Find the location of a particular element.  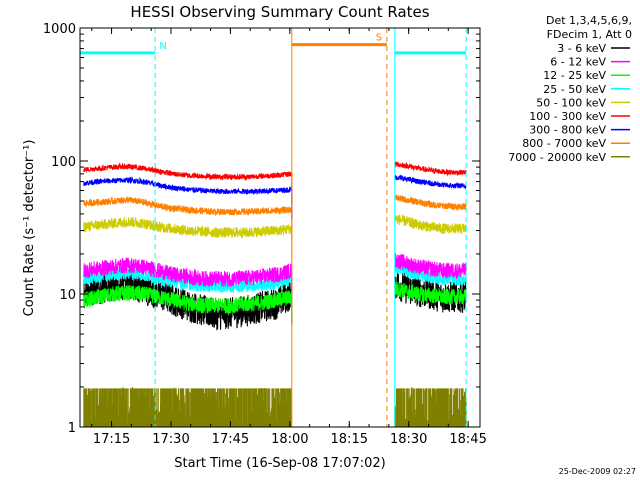

legend-entry-label: 3 - 6 keV is located at coordinates (581, 48).